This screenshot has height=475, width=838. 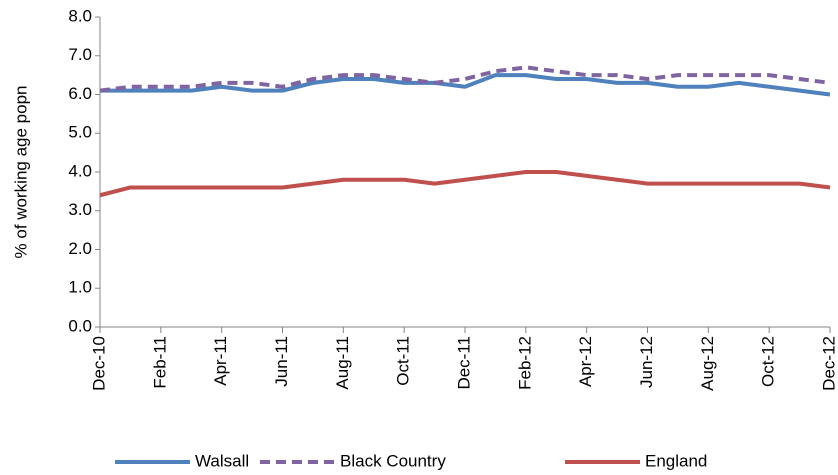 What do you see at coordinates (768, 361) in the screenshot?
I see `x-tick-label: Oct-12` at bounding box center [768, 361].